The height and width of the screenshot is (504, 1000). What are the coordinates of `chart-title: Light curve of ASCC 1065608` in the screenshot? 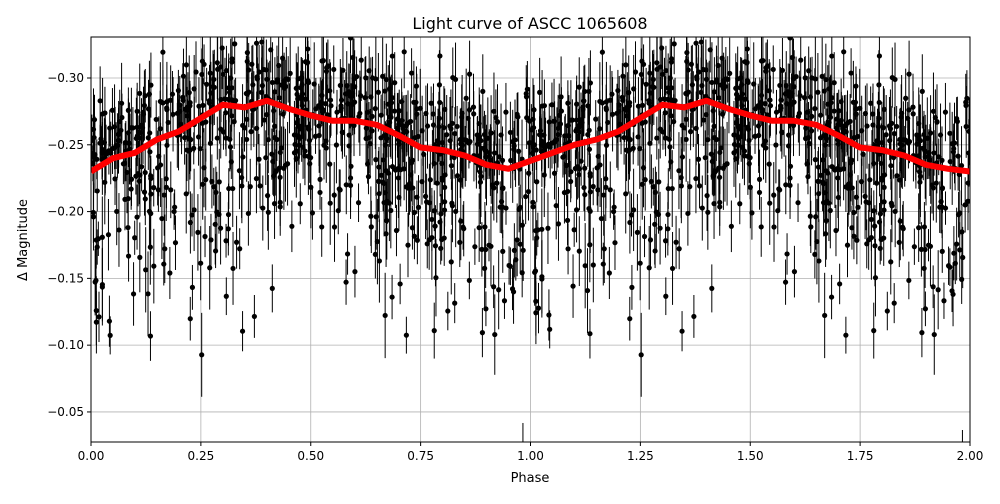 It's located at (529, 23).